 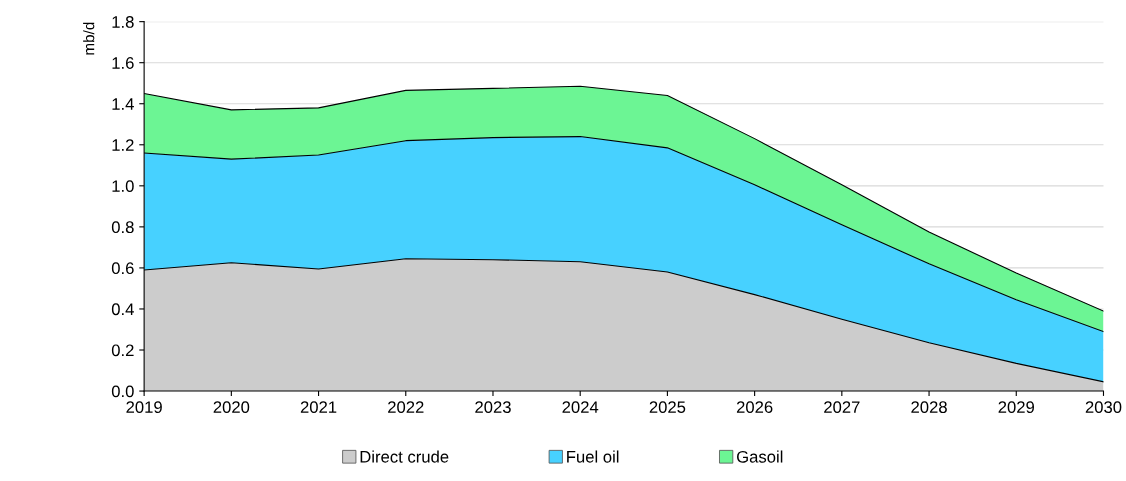 I want to click on y-tick-label: 1.2, so click(x=123, y=145).